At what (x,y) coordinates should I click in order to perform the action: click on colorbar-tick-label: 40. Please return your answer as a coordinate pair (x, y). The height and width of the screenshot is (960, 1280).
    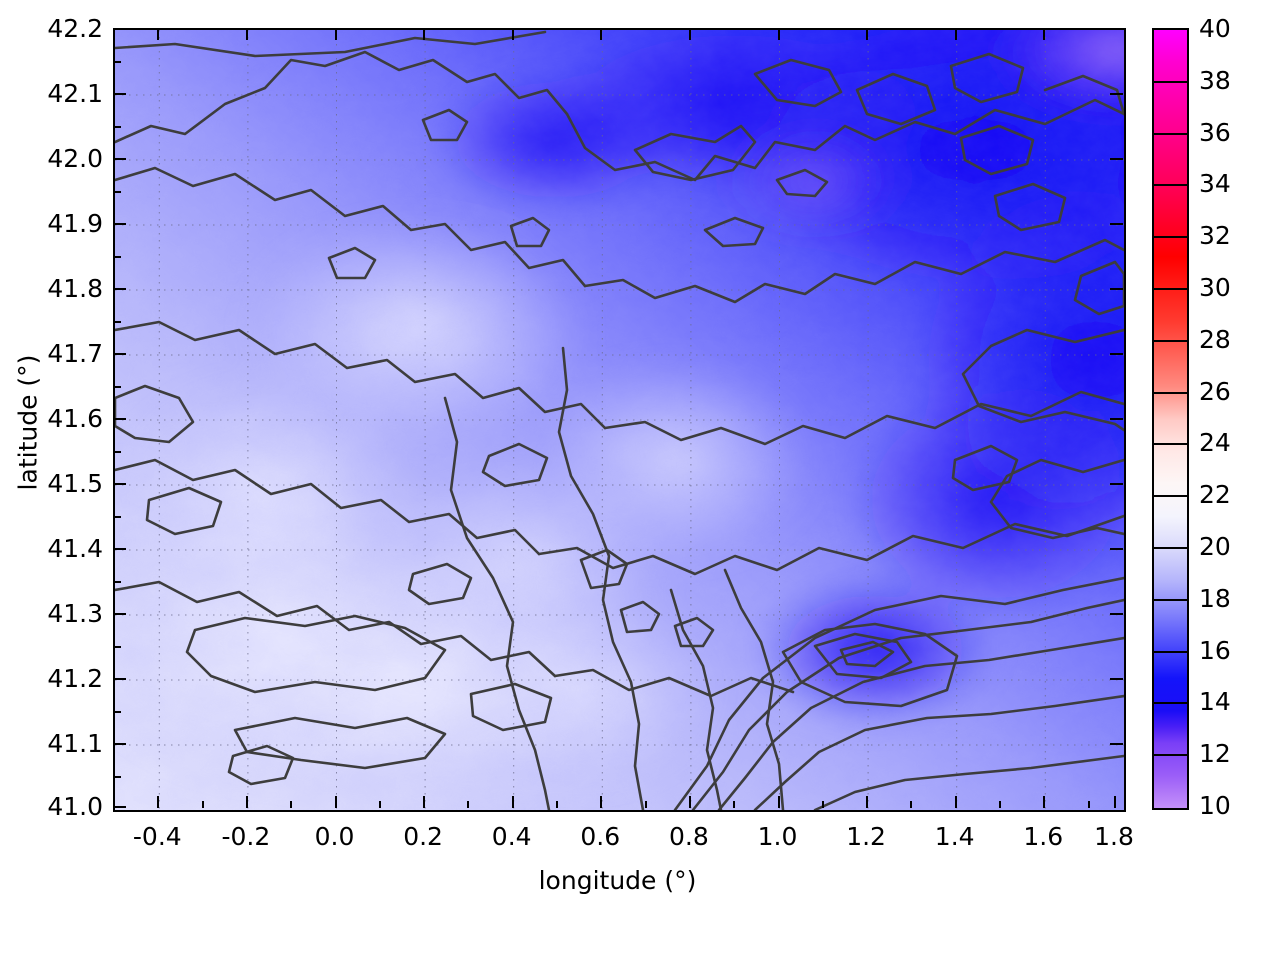
    Looking at the image, I should click on (1215, 28).